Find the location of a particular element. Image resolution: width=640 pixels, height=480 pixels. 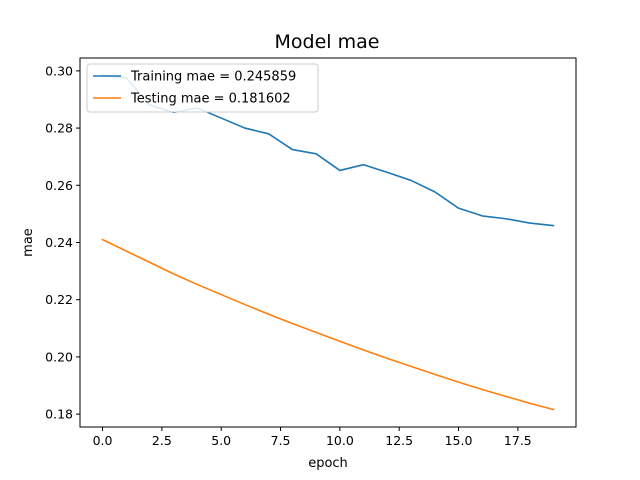

legend-label-0: Training mae = 0.245859 is located at coordinates (213, 77).